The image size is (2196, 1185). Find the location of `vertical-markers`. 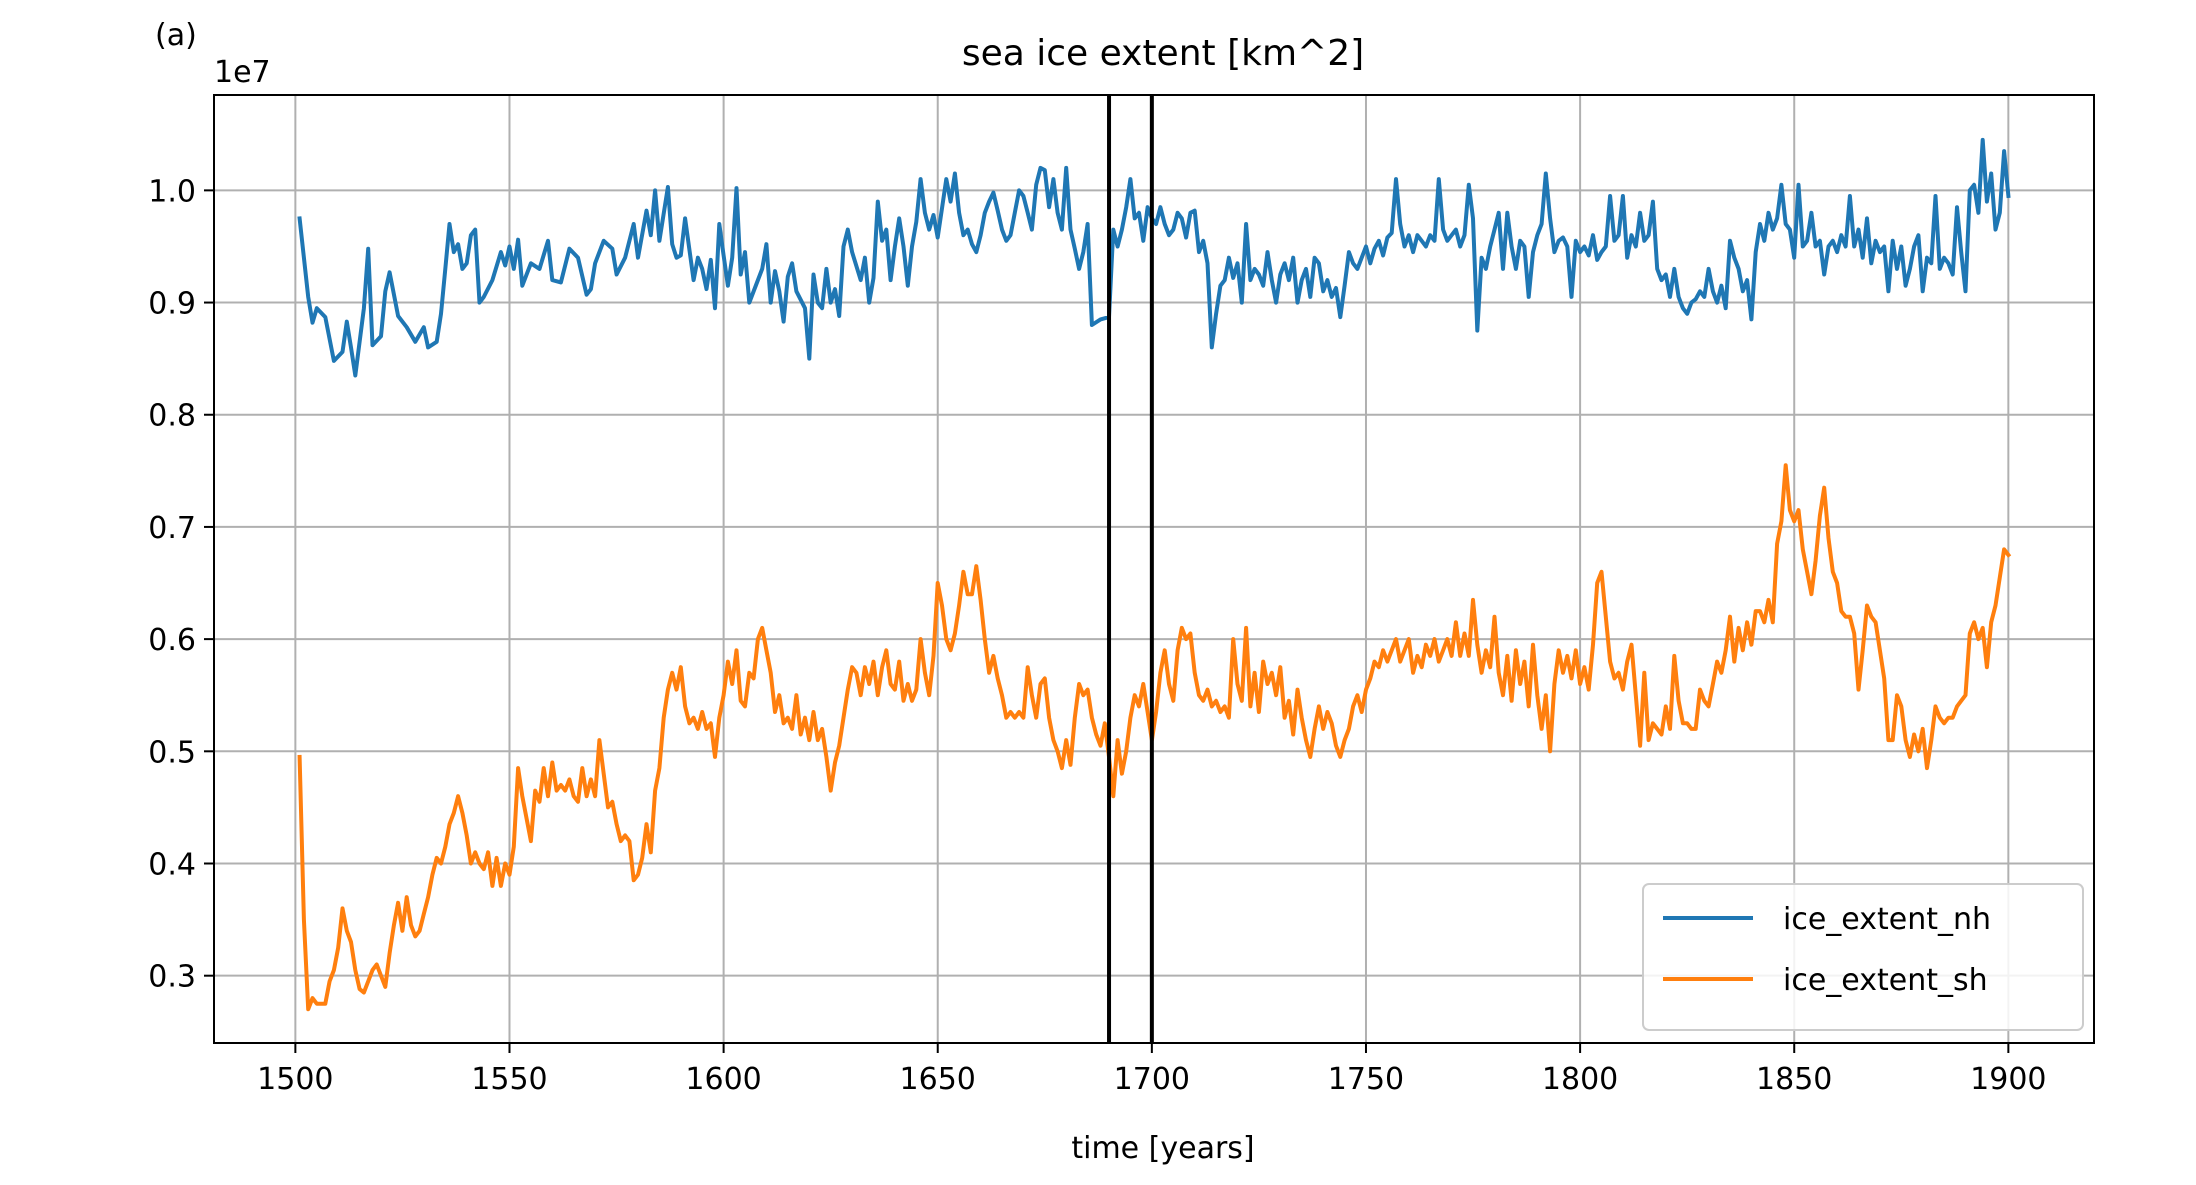

vertical-markers is located at coordinates (1130, 569).